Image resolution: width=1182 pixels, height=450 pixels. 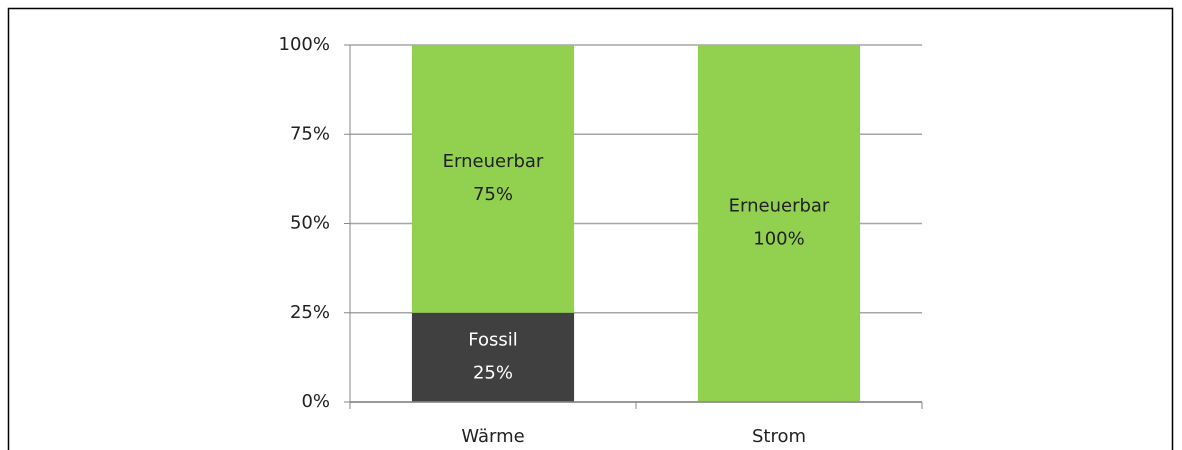 I want to click on y-tick-label: 25%, so click(x=310, y=312).